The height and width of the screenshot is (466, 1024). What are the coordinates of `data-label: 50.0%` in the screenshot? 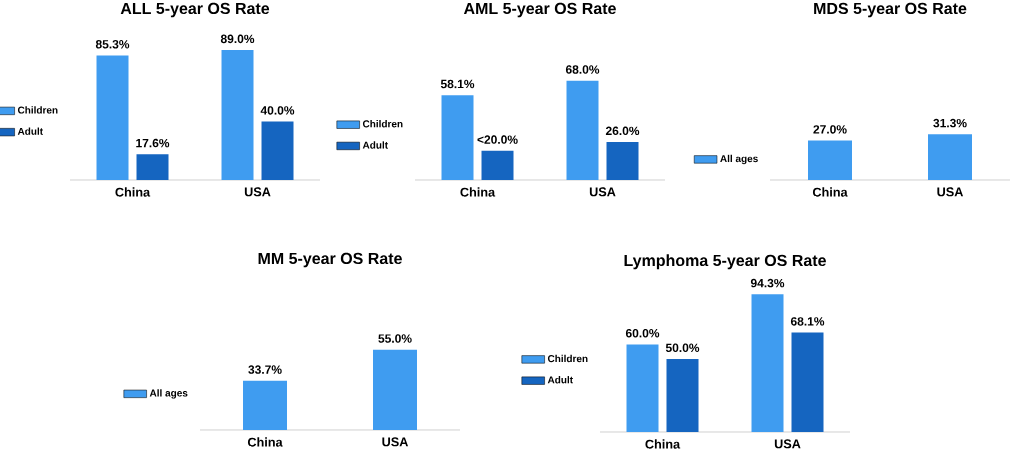 It's located at (682, 348).